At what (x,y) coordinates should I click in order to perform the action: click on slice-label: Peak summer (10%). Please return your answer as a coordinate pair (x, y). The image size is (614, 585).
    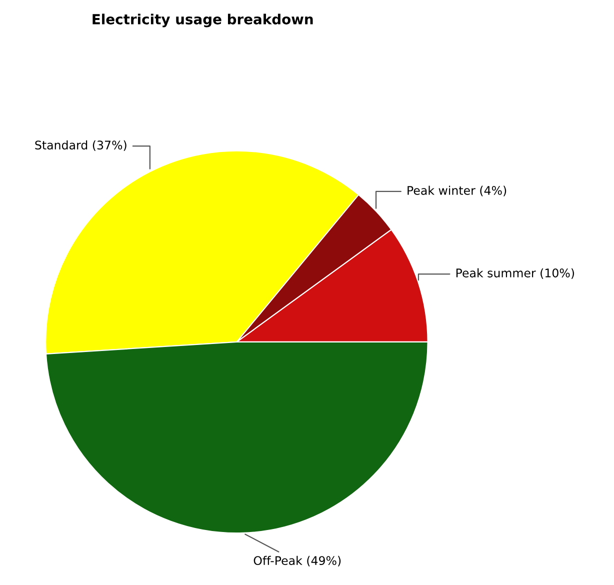
    Looking at the image, I should click on (515, 273).